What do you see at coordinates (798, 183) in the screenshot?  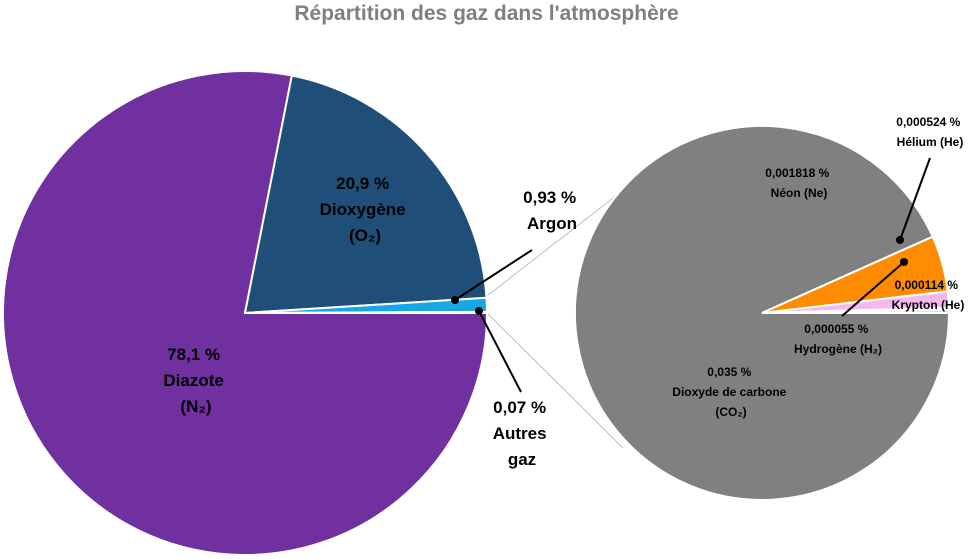 I see `label-neon: 0,001818 % Néon (Ne)` at bounding box center [798, 183].